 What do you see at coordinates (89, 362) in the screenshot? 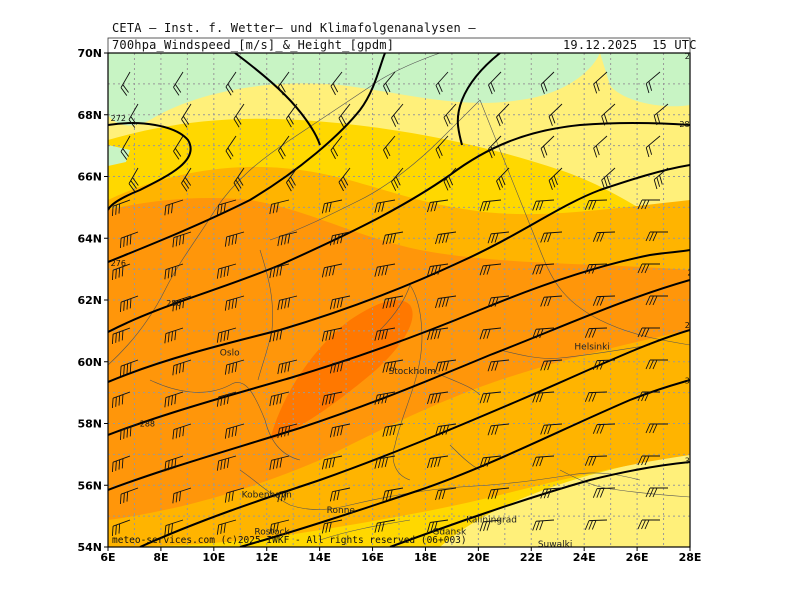
I see `lat-label: 60N` at bounding box center [89, 362].